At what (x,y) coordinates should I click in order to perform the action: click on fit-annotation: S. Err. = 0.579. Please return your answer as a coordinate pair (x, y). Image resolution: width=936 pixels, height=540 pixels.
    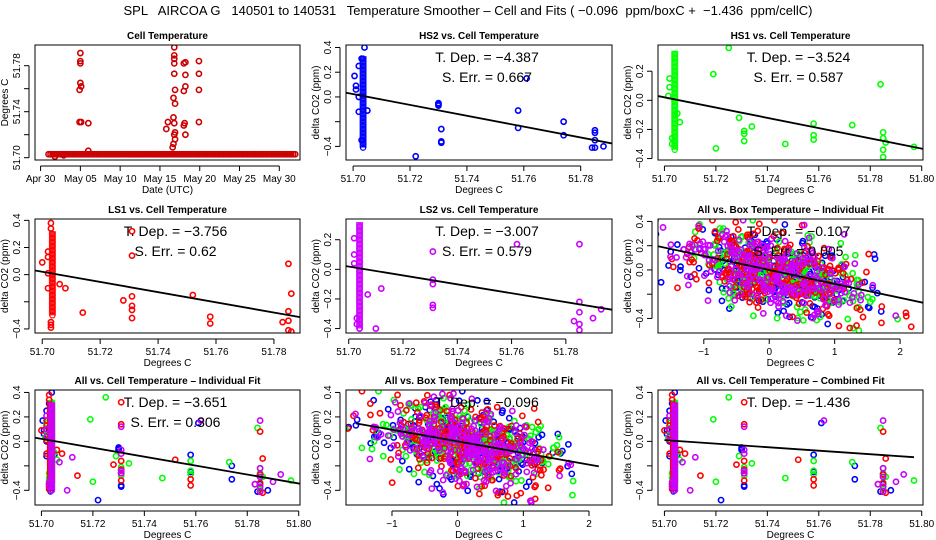
    Looking at the image, I should click on (487, 251).